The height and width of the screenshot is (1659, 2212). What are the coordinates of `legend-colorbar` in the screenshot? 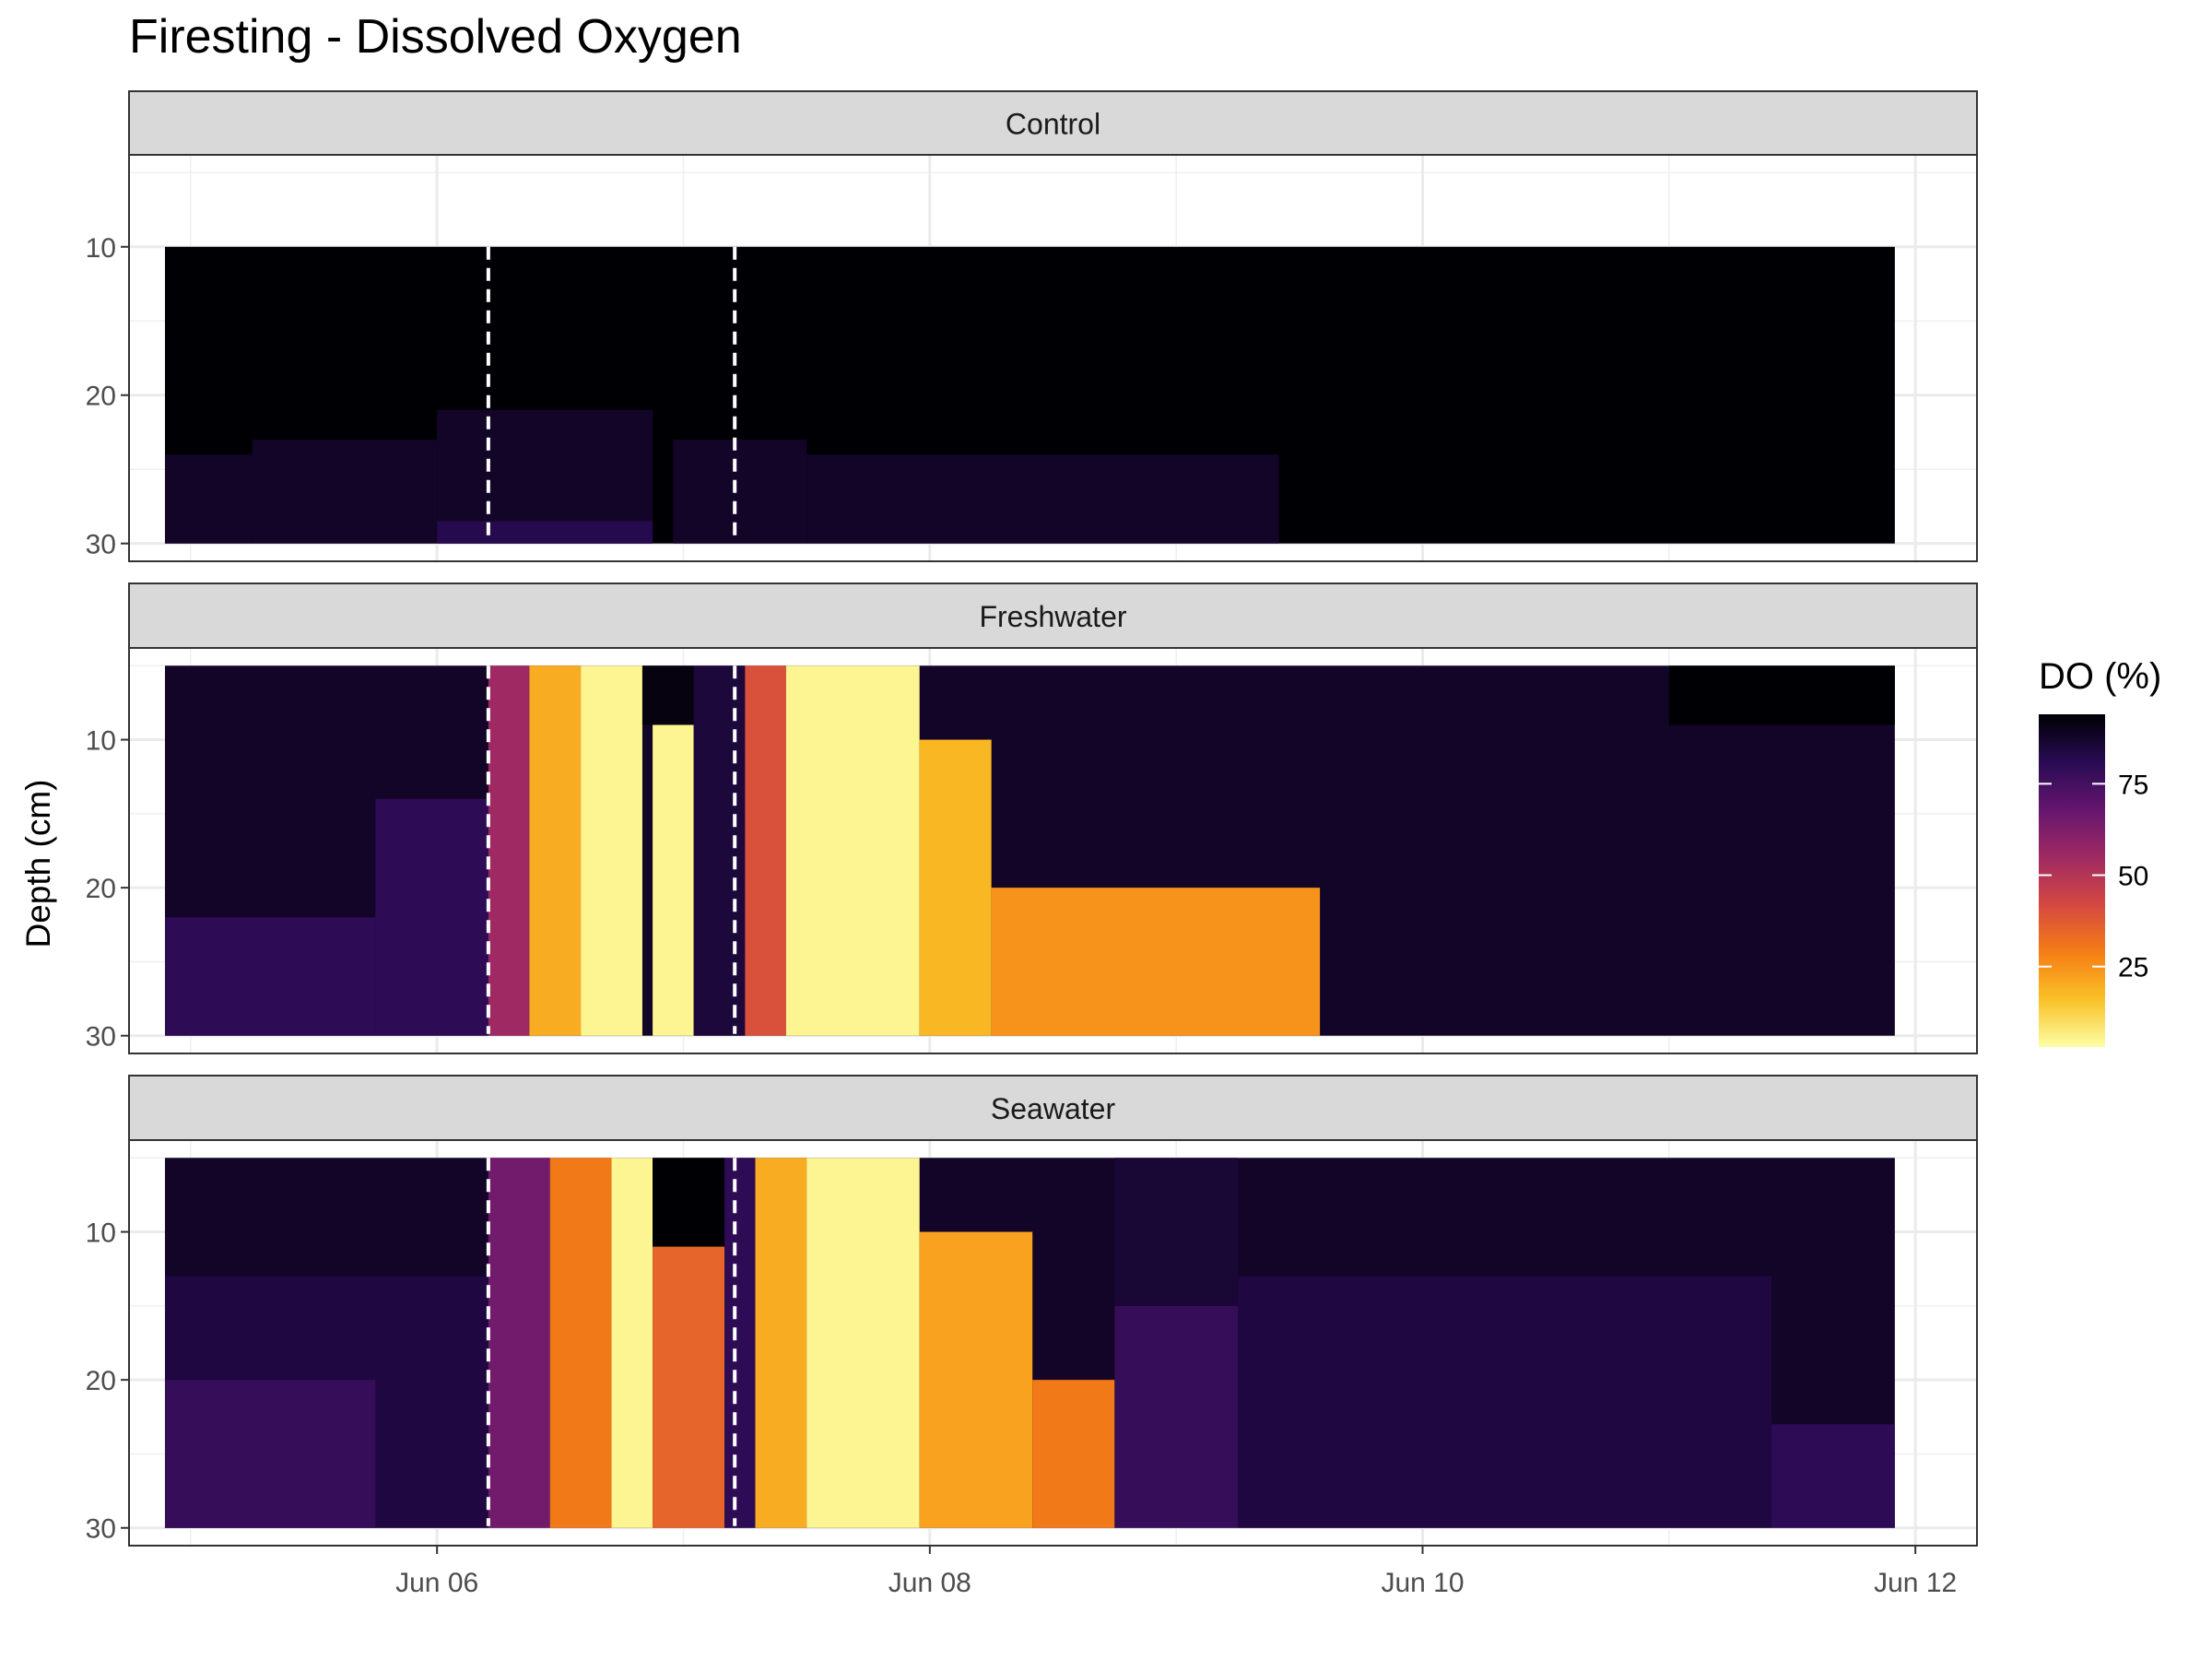 It's located at (2072, 880).